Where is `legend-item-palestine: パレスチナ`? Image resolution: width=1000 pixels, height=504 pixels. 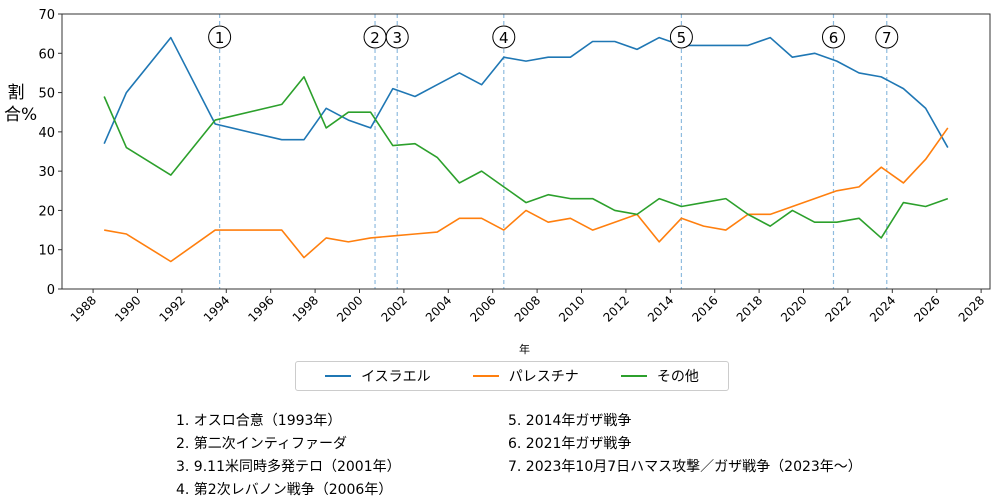 legend-item-palestine: パレスチナ is located at coordinates (525, 376).